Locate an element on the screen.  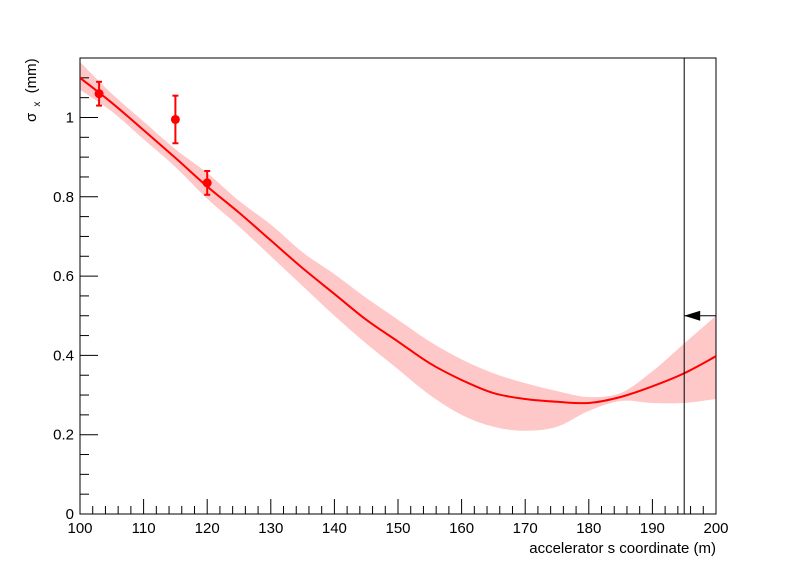
y-axis-title-symbol: σ is located at coordinates (31, 117).